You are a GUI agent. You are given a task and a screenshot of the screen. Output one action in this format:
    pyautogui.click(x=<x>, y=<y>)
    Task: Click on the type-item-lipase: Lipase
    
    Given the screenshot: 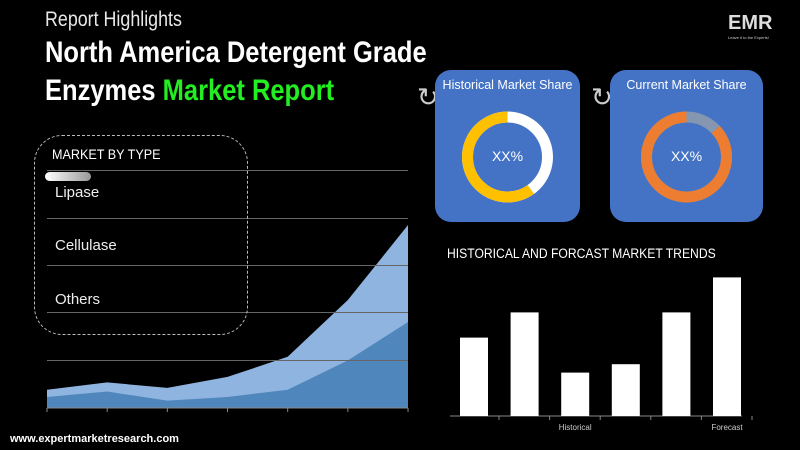 What is the action you would take?
    pyautogui.click(x=77, y=192)
    